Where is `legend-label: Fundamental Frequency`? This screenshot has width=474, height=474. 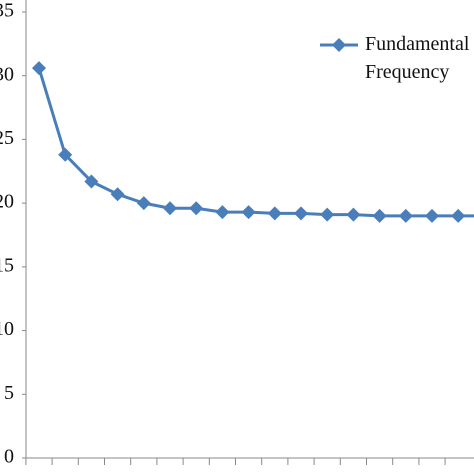
legend-label: Fundamental Frequency is located at coordinates (417, 58).